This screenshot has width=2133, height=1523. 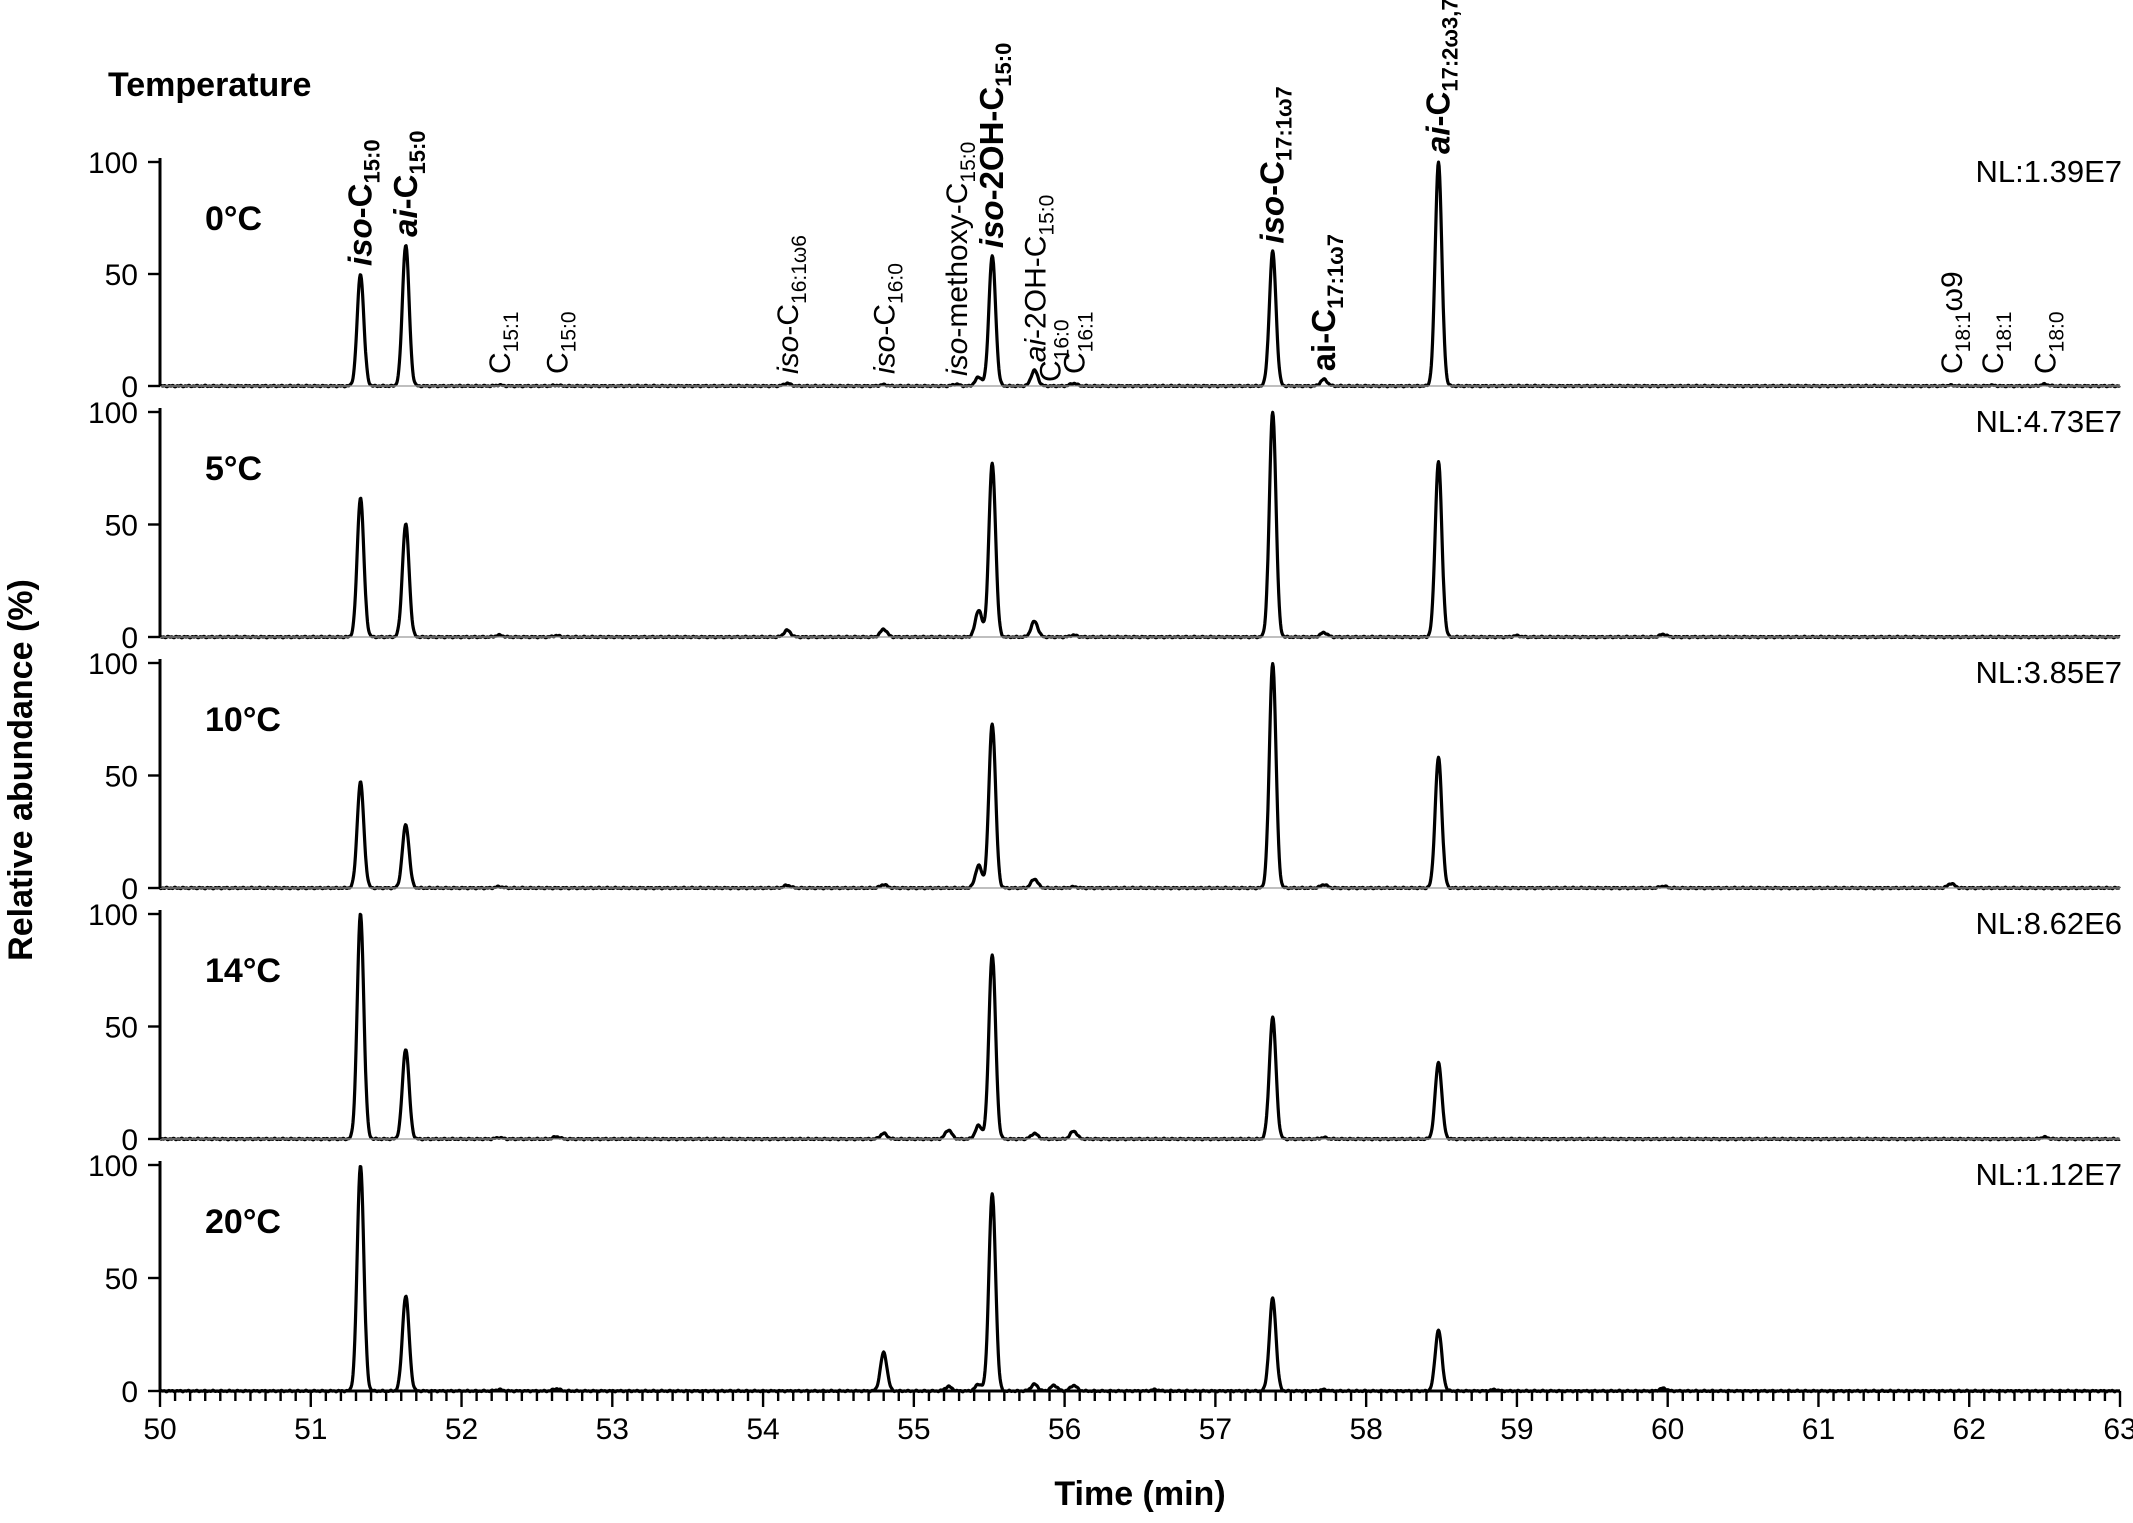 What do you see at coordinates (1215, 1429) in the screenshot?
I see `x-tick-label: 57` at bounding box center [1215, 1429].